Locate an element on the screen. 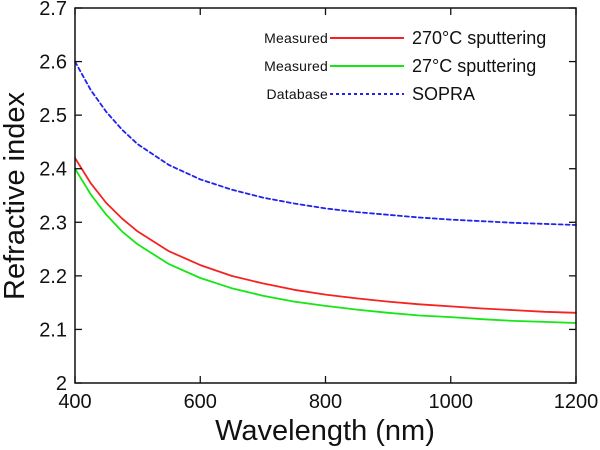  y-tick-label: 2.3 is located at coordinates (53, 223).